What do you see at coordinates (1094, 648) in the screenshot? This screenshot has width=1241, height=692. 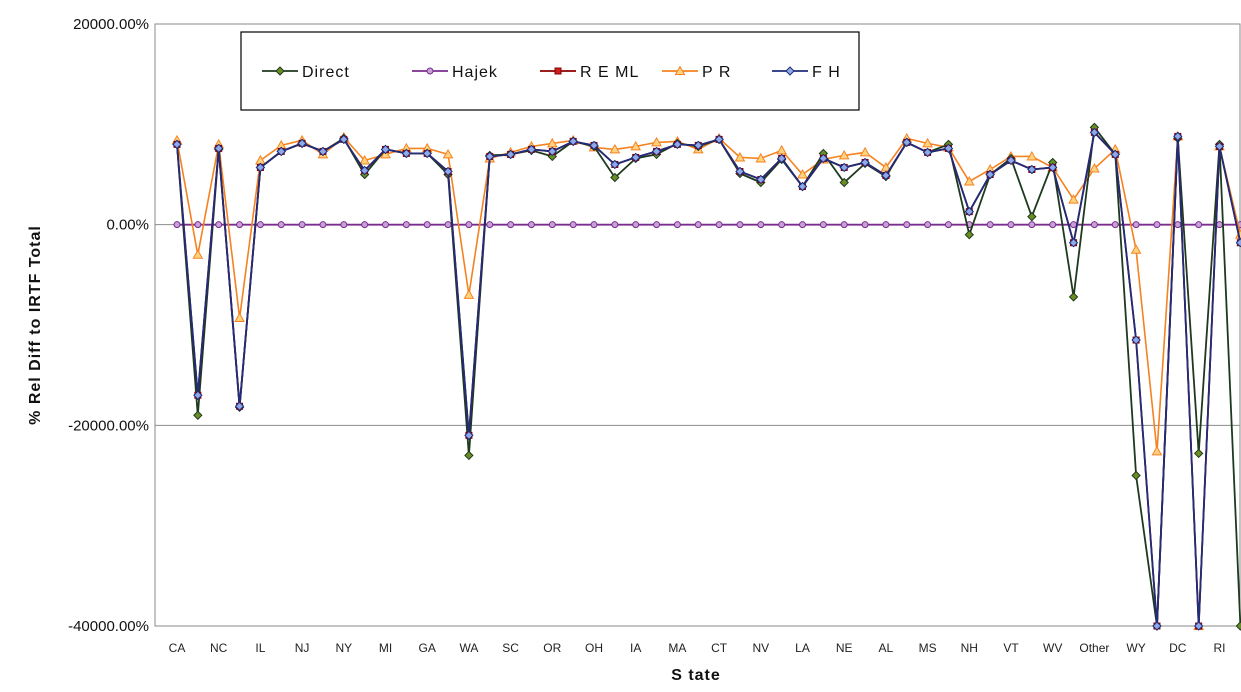 I see `x-tick-label: Other` at bounding box center [1094, 648].